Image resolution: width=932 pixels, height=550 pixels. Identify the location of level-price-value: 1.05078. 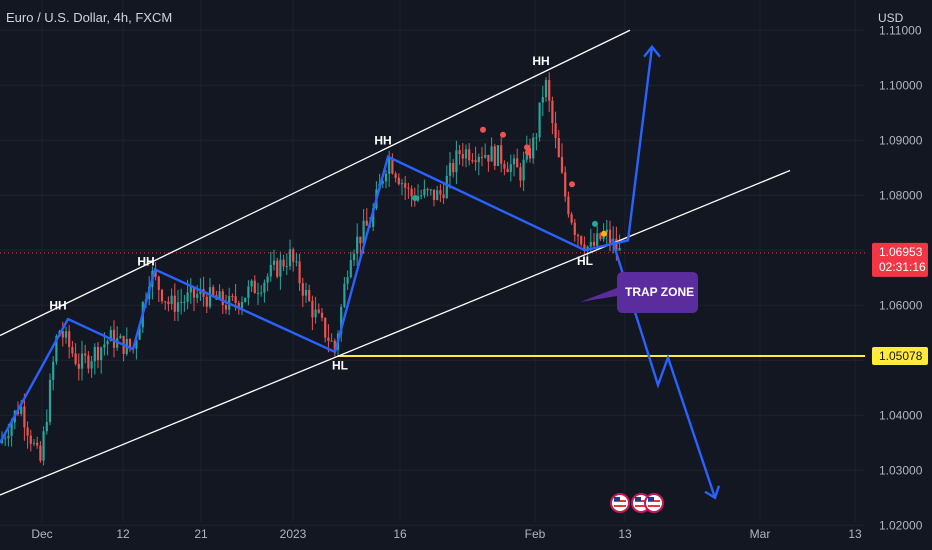
(901, 356).